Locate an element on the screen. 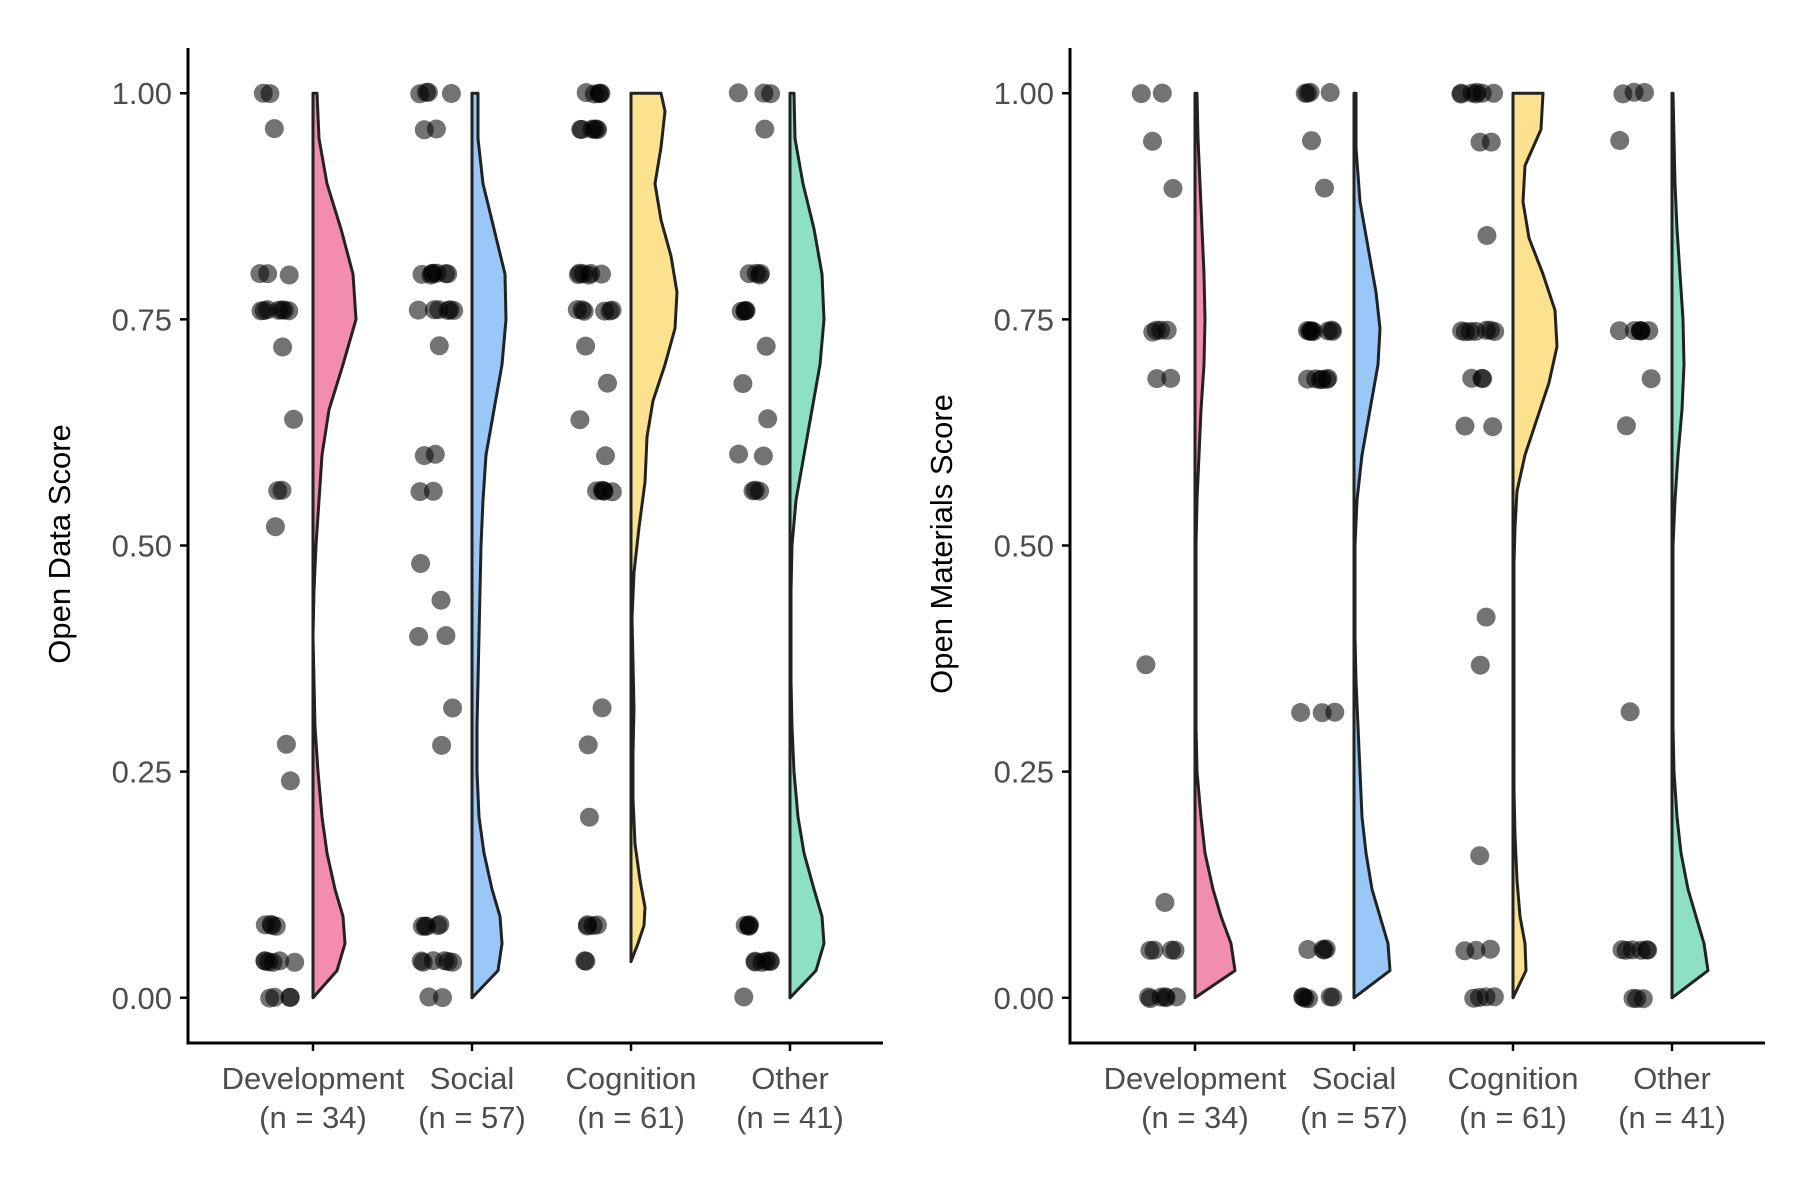 This screenshot has height=1200, width=1800. open-data-y-tick-label: 0.50 is located at coordinates (142, 546).